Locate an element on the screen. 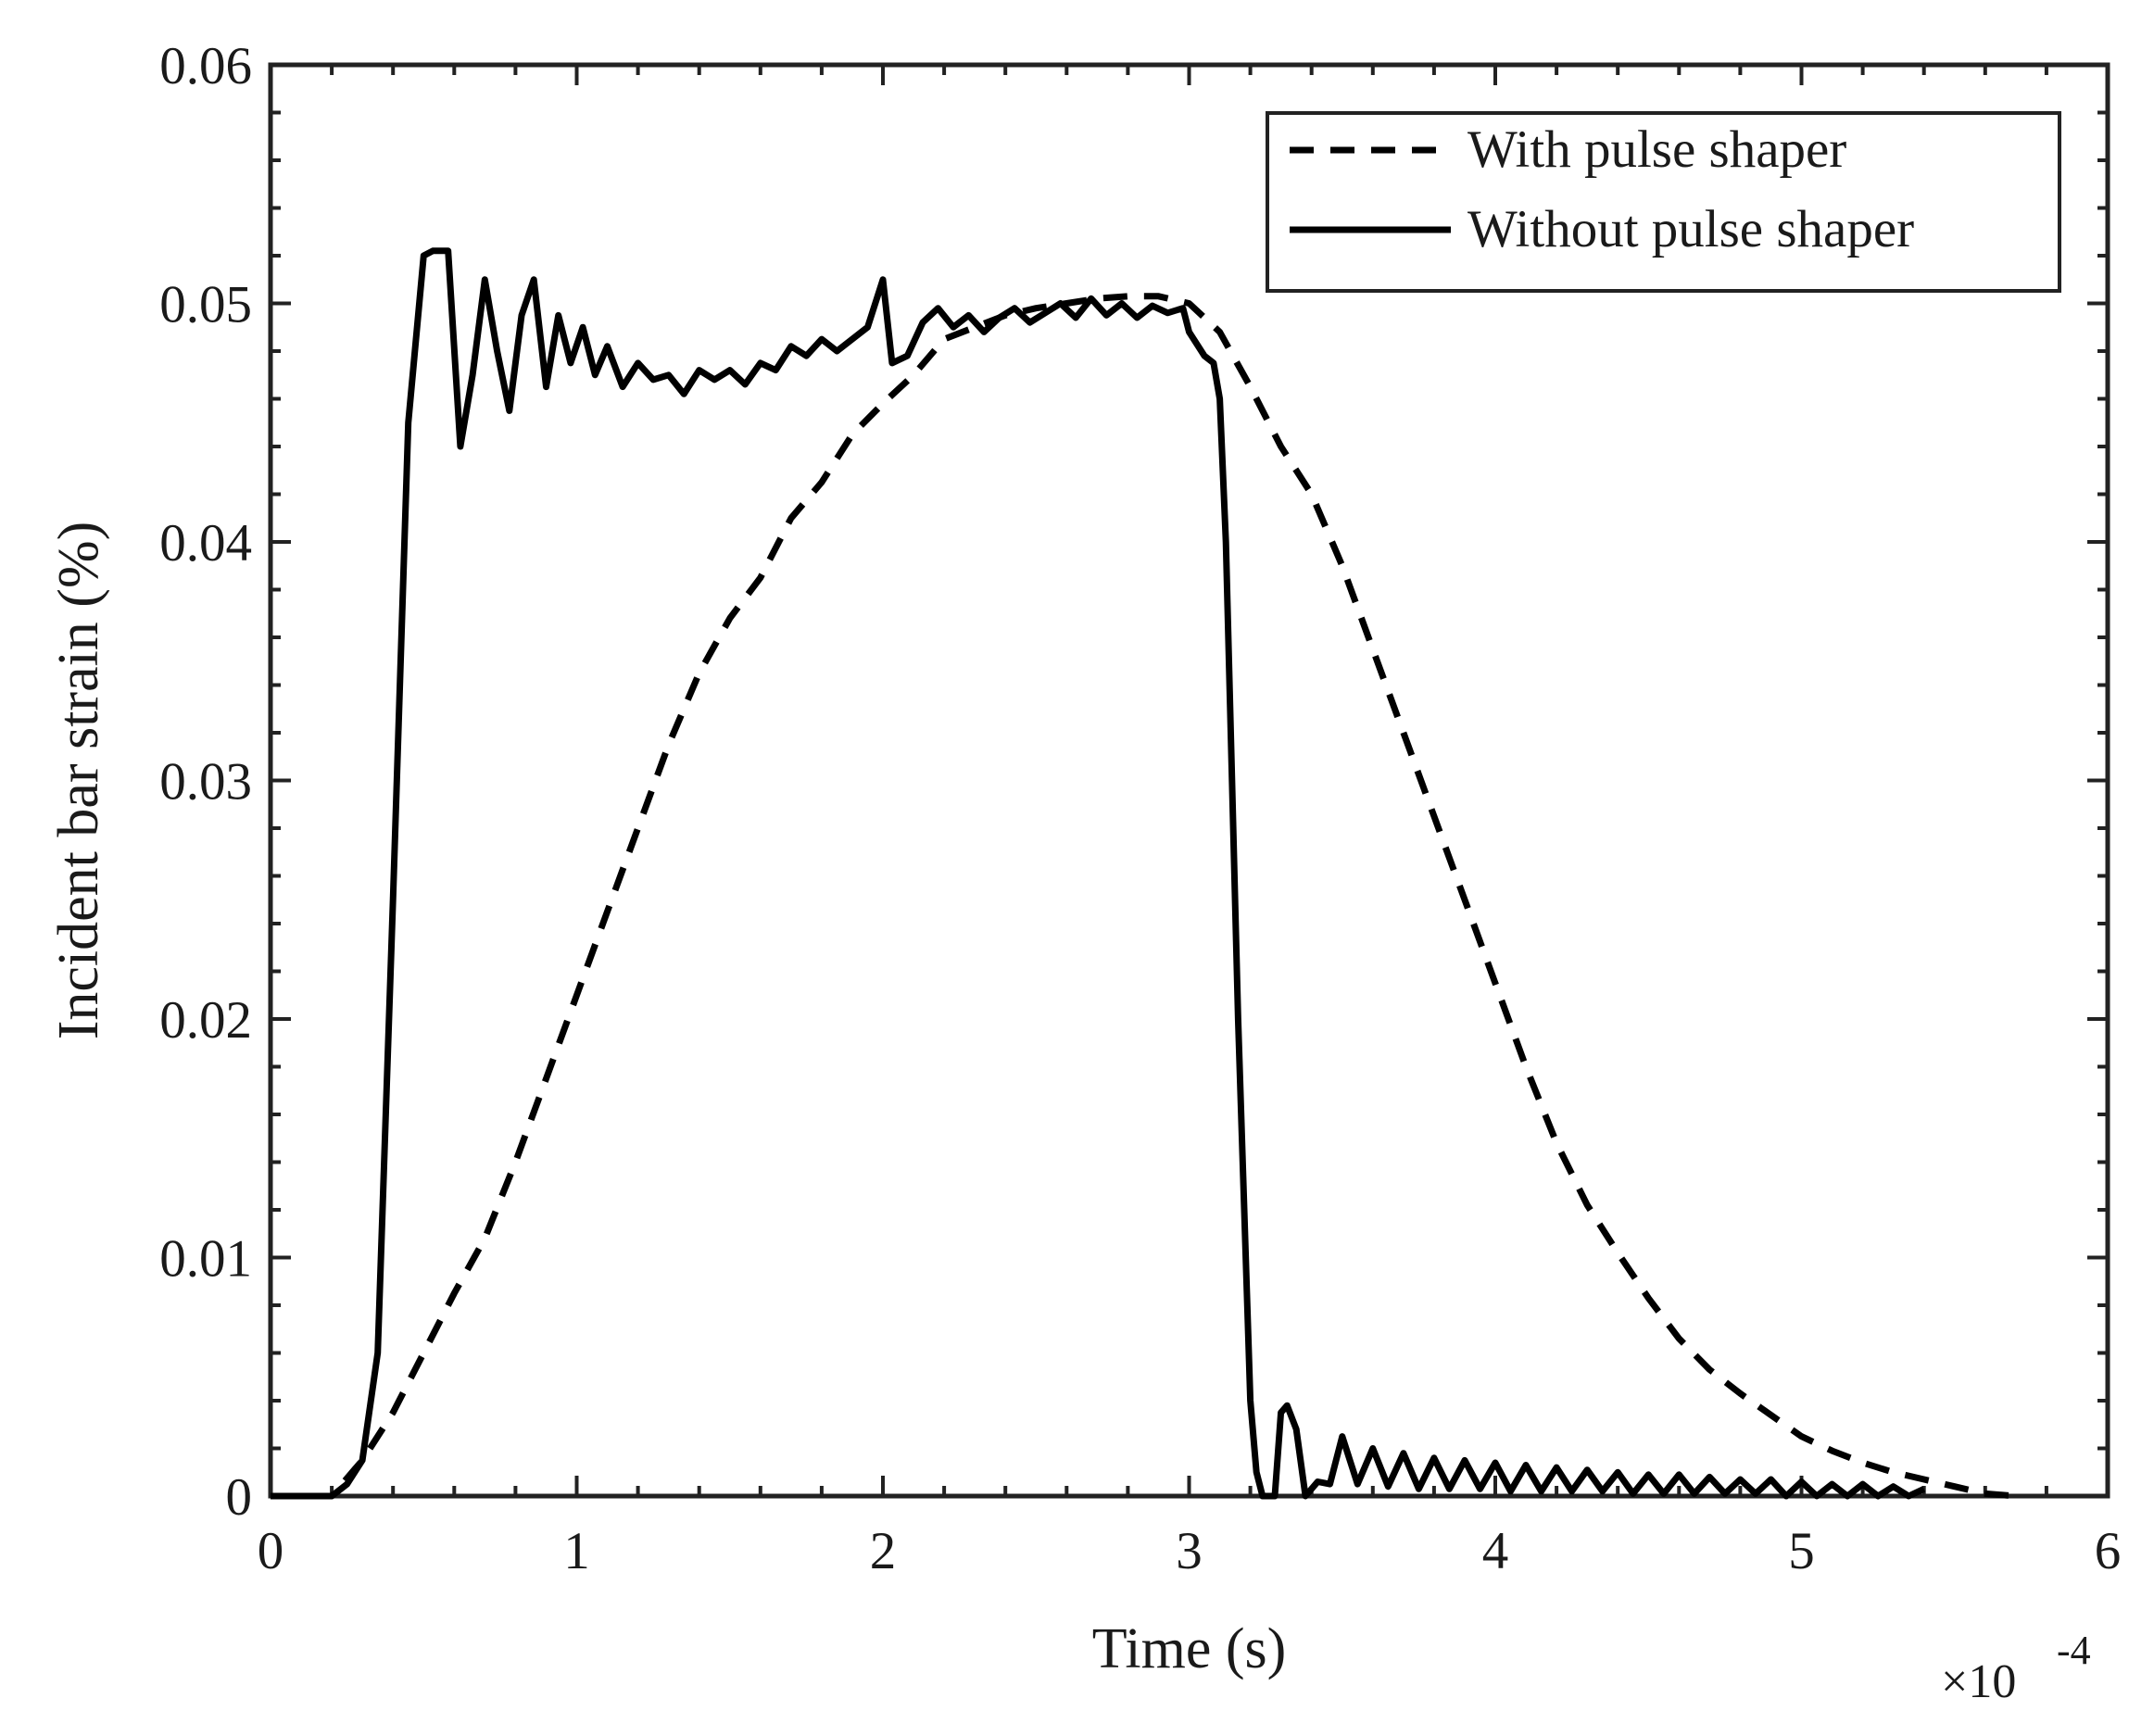 The width and height of the screenshot is (2154, 1736). y-tick-label: 0.03 is located at coordinates (205, 782).